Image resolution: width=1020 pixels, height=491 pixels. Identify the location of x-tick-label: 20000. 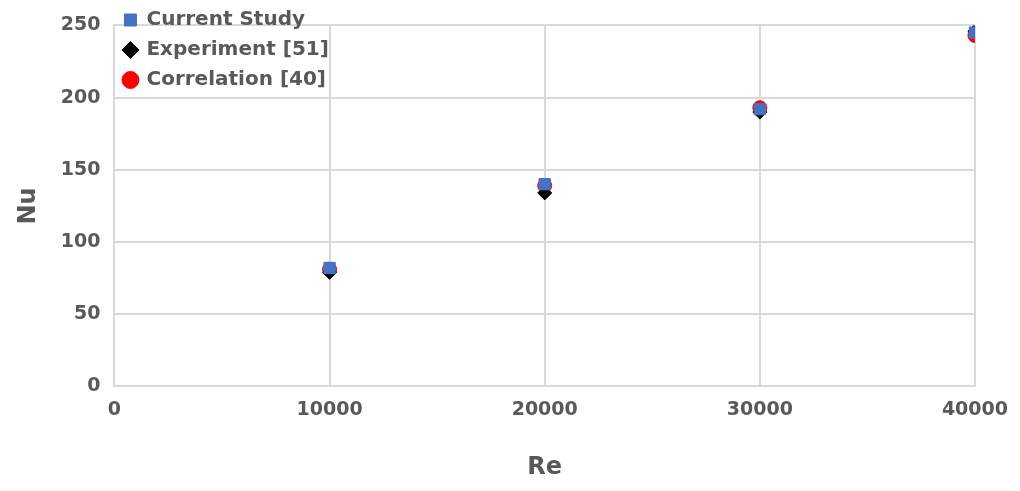
(544, 407).